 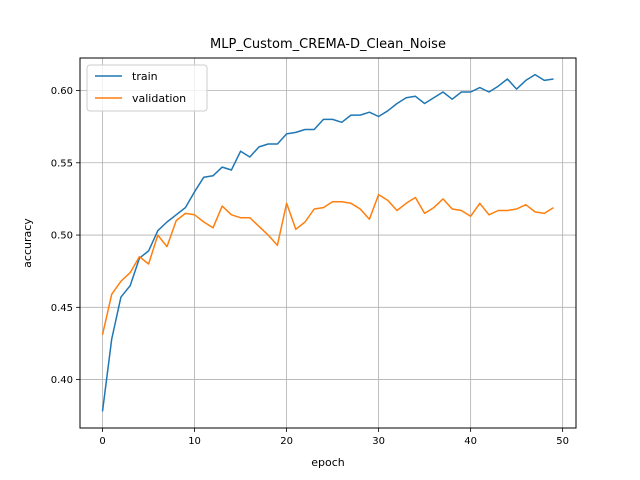 I want to click on x-tick-label: 30, so click(x=378, y=441).